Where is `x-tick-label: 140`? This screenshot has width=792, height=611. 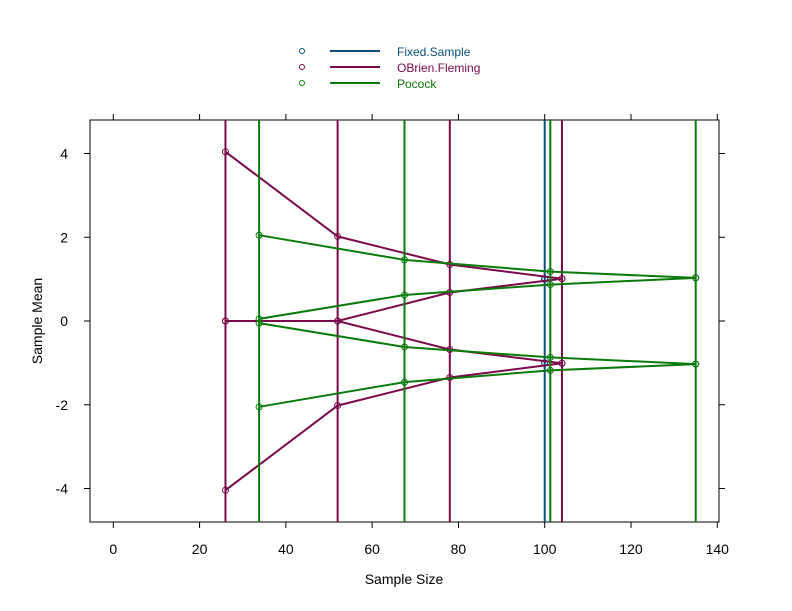 x-tick-label: 140 is located at coordinates (718, 549).